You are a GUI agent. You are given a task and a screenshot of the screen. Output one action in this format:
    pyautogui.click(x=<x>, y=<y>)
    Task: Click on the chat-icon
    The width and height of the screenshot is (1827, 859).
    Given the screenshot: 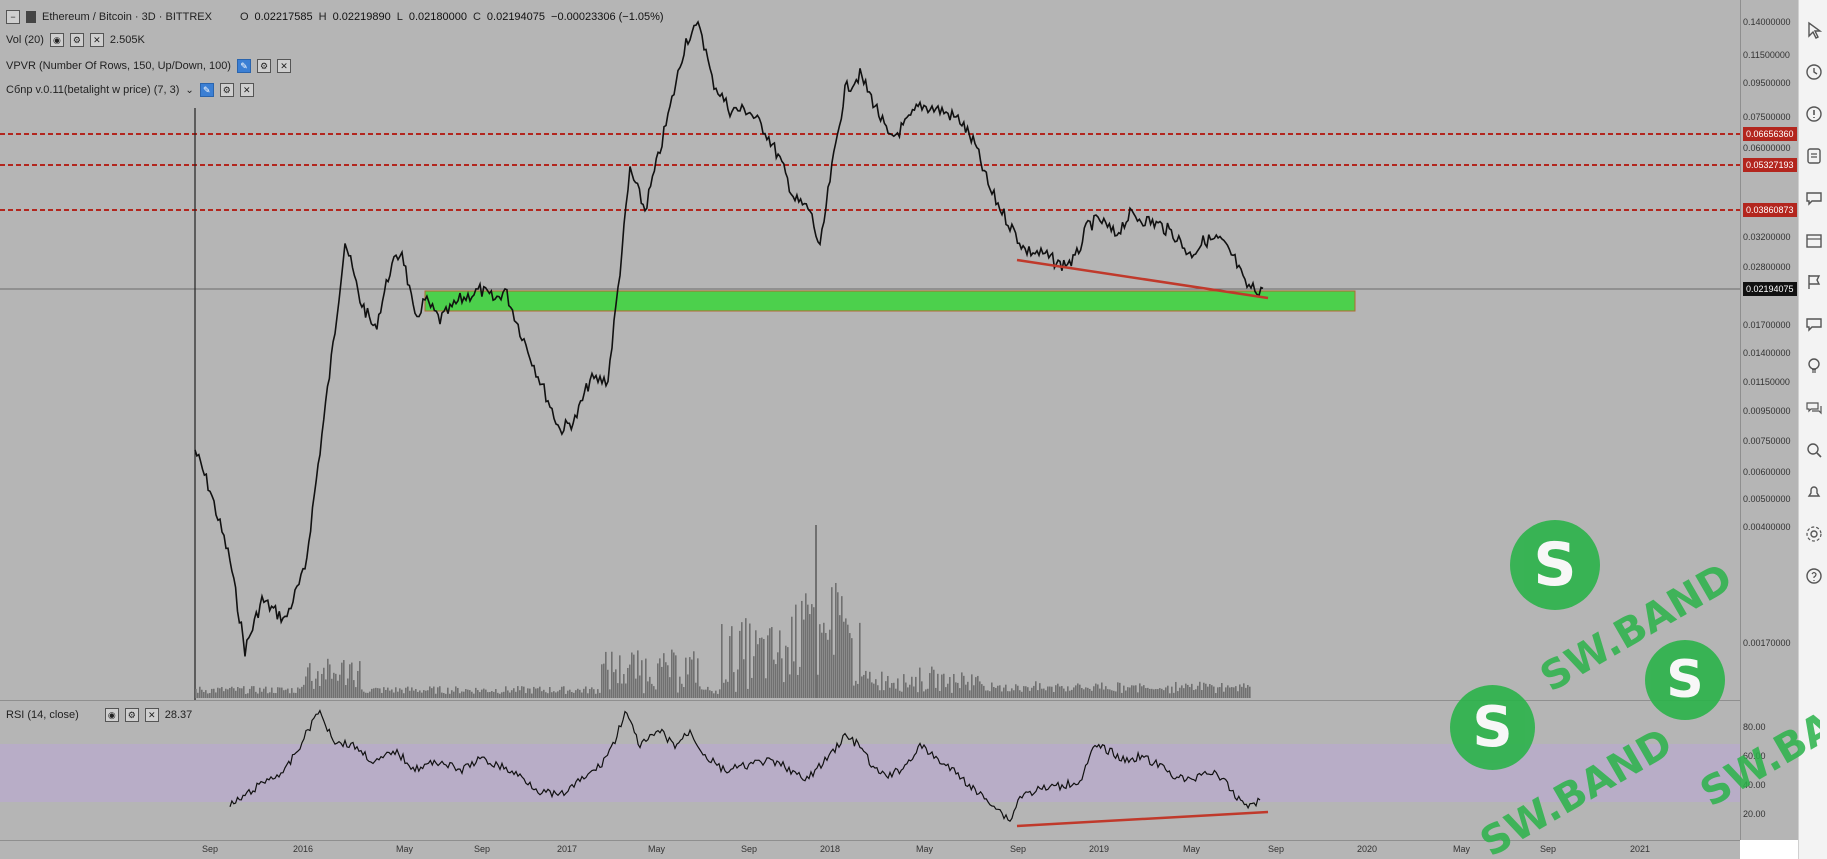 What is the action you would take?
    pyautogui.click(x=1814, y=198)
    